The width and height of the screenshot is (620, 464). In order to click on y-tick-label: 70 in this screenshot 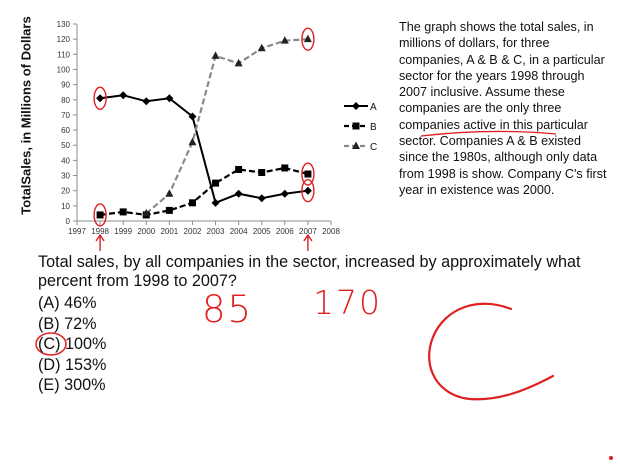, I will do `click(65, 115)`.